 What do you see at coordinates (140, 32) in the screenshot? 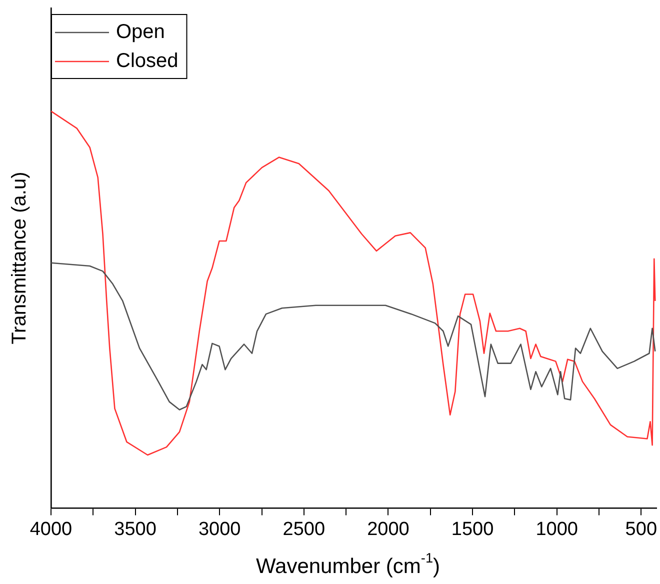
I see `legend-label: Open` at bounding box center [140, 32].